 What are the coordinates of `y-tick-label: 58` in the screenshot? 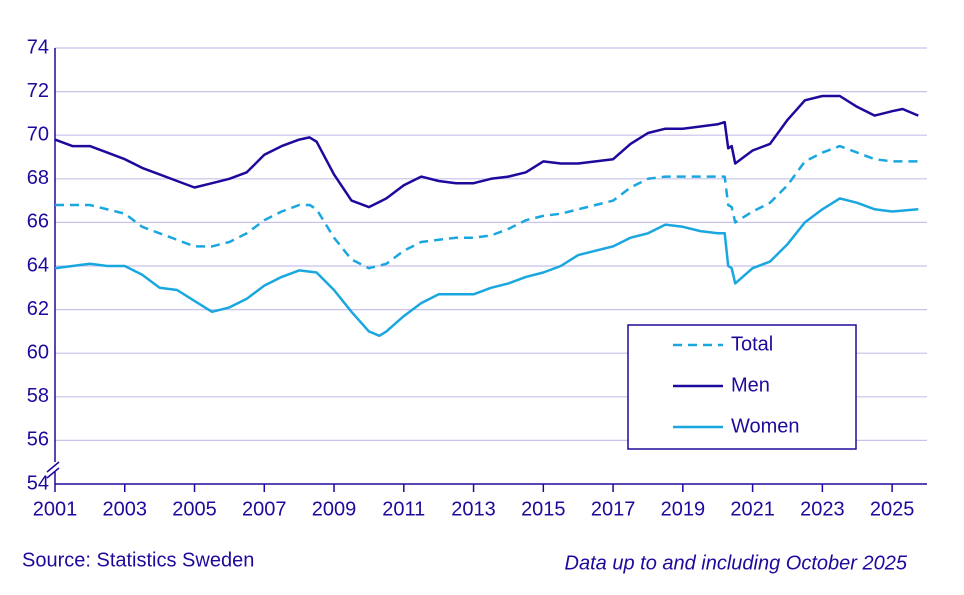 It's located at (38, 396).